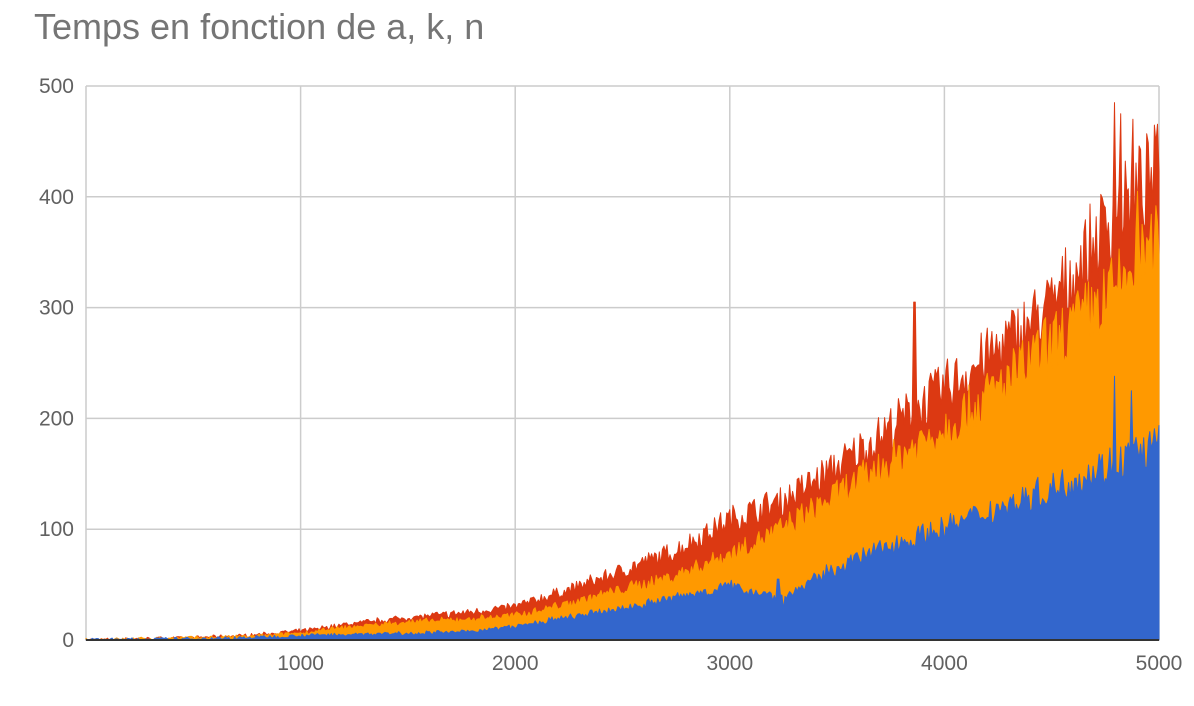 The image size is (1194, 706). I want to click on x-tick-label: 2000, so click(515, 663).